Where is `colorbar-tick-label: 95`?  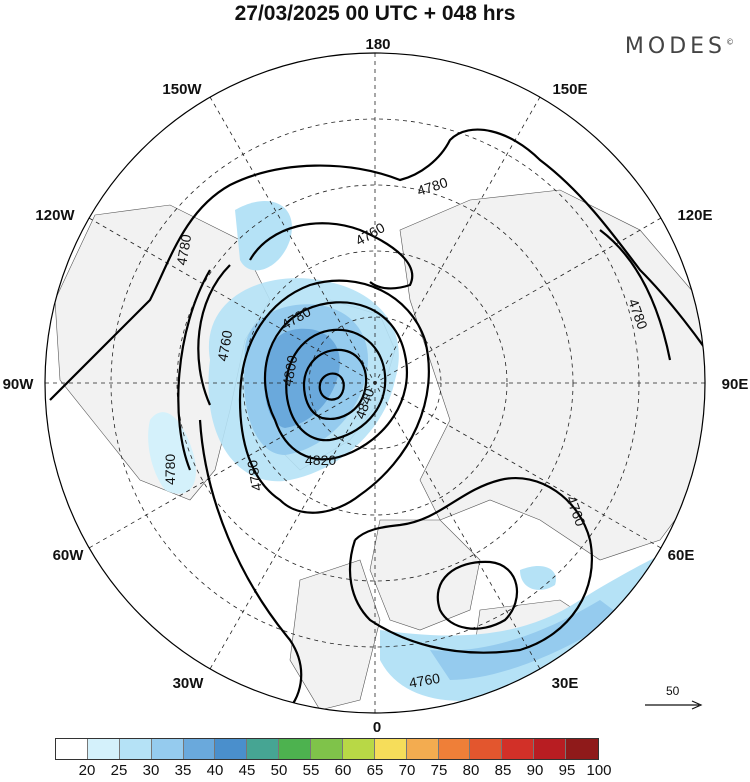 colorbar-tick-label: 95 is located at coordinates (567, 770).